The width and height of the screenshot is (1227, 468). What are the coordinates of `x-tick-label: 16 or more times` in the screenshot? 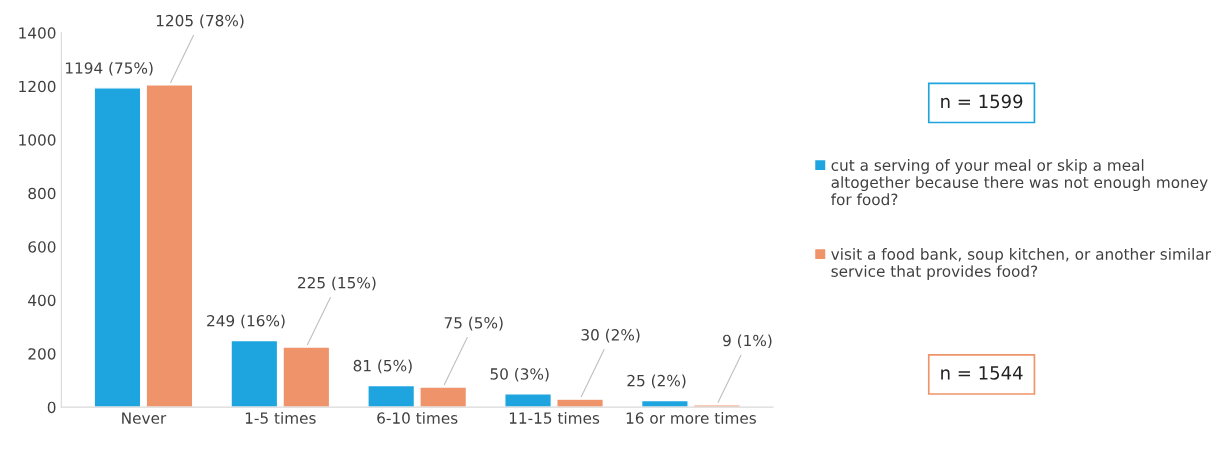 It's located at (691, 418).